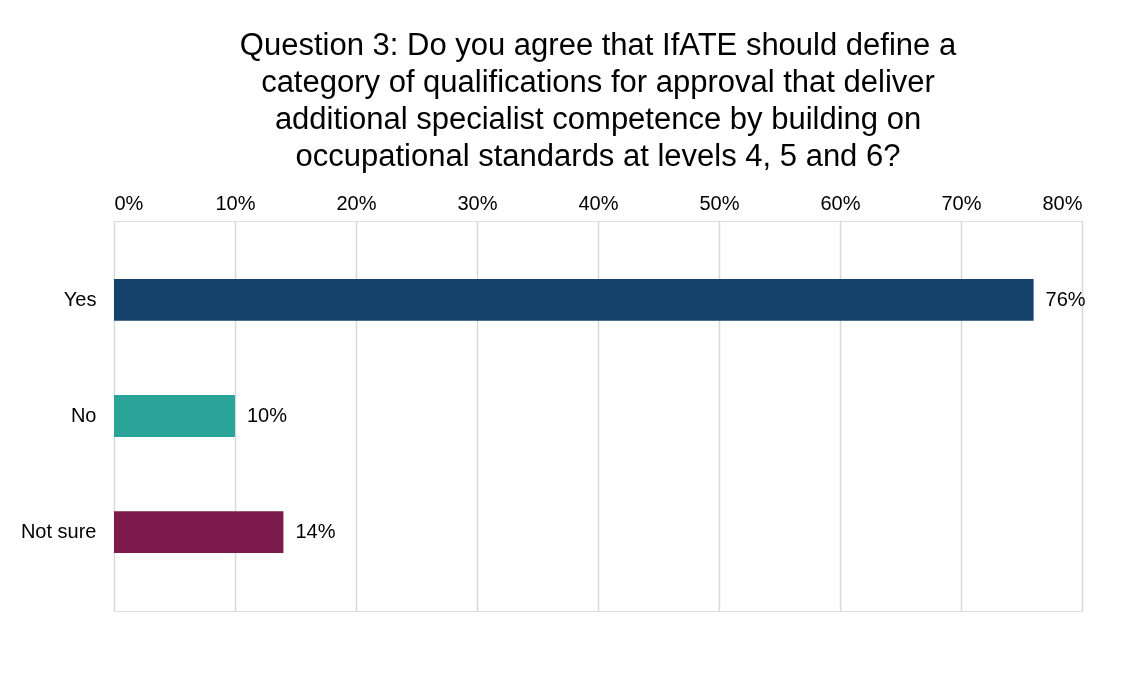 Image resolution: width=1145 pixels, height=682 pixels. I want to click on x-tick-label: 0%, so click(129, 202).